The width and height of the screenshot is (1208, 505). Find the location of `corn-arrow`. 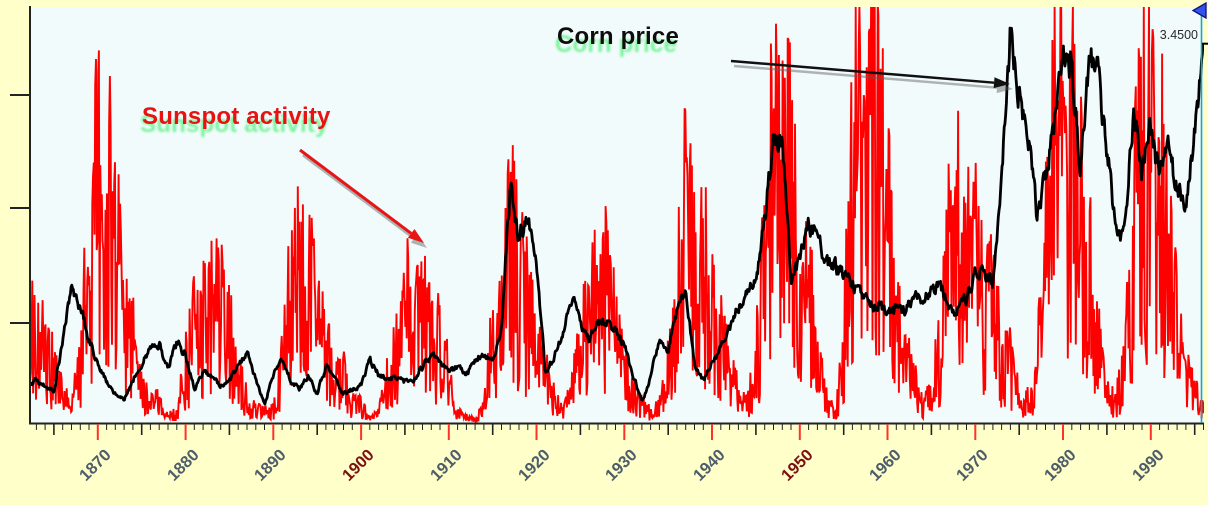

corn-arrow is located at coordinates (862, 71).